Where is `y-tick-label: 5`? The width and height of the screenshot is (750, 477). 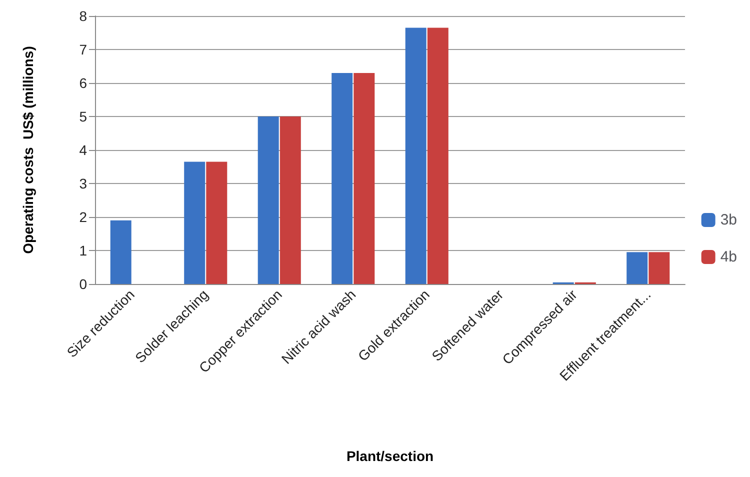 y-tick-label: 5 is located at coordinates (83, 116).